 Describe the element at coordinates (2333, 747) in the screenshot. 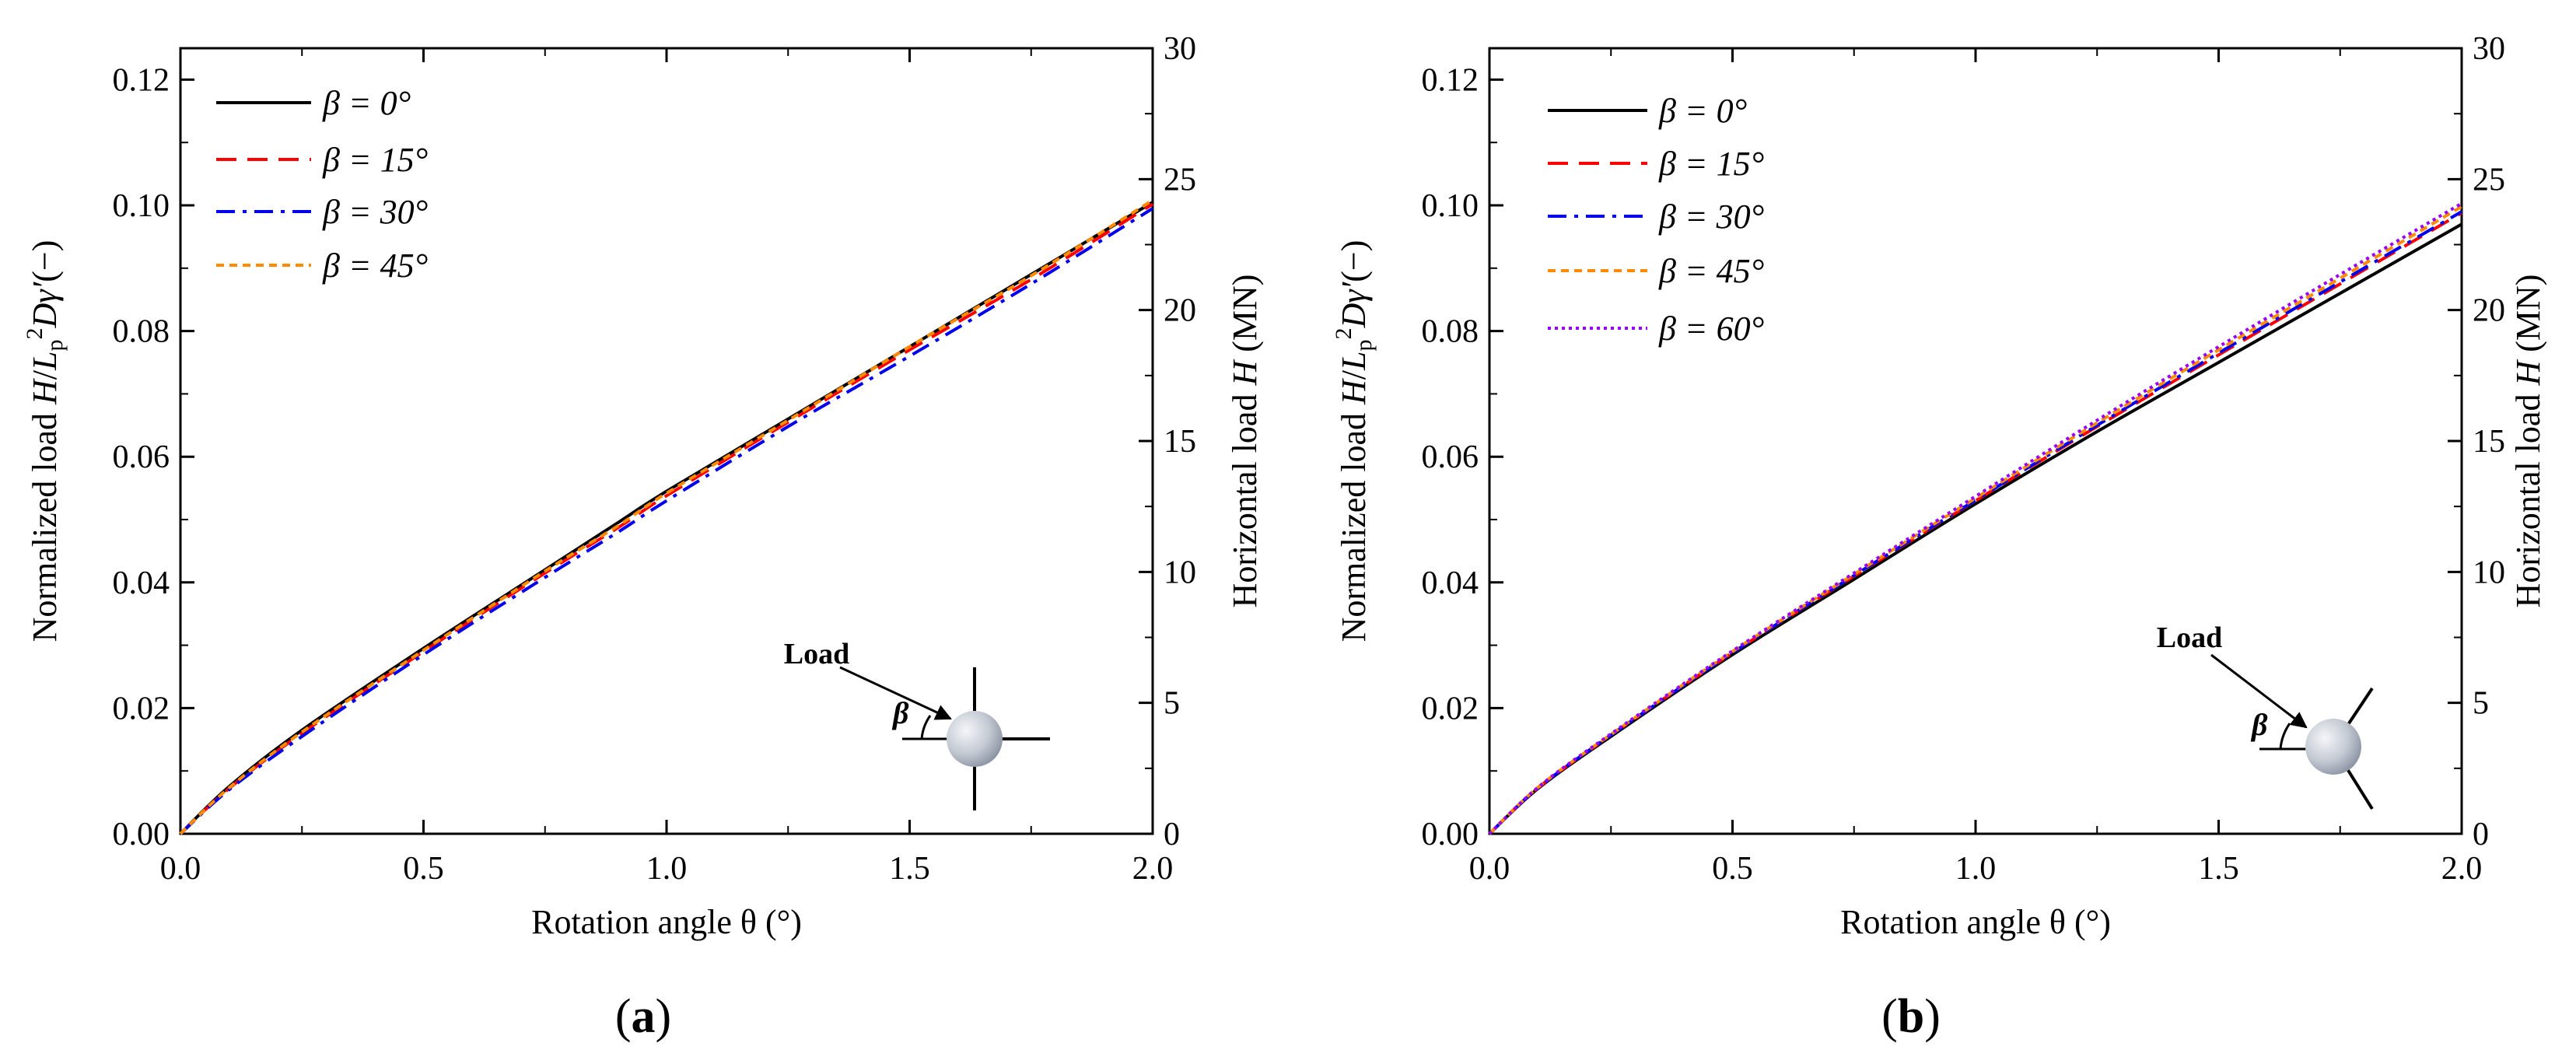

I see `inset-monopile` at that location.